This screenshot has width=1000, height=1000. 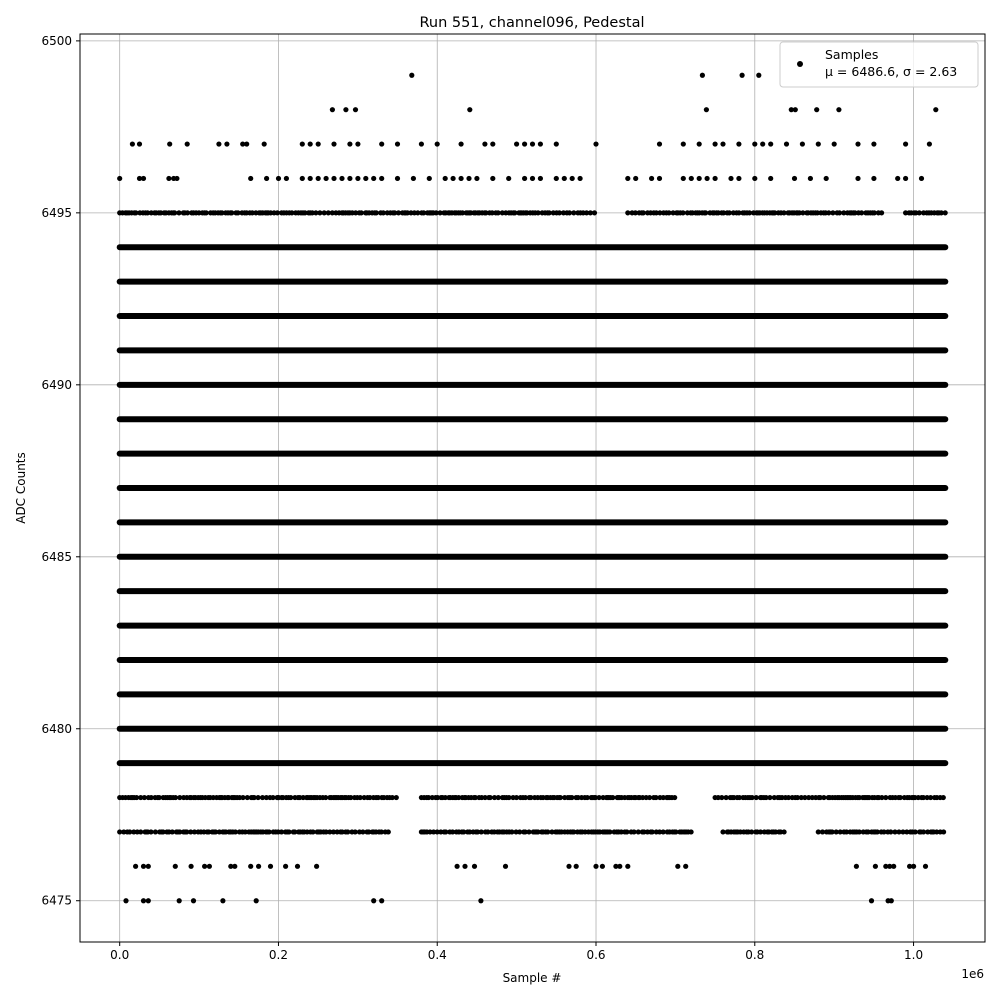 I want to click on legend-box, so click(x=879, y=64).